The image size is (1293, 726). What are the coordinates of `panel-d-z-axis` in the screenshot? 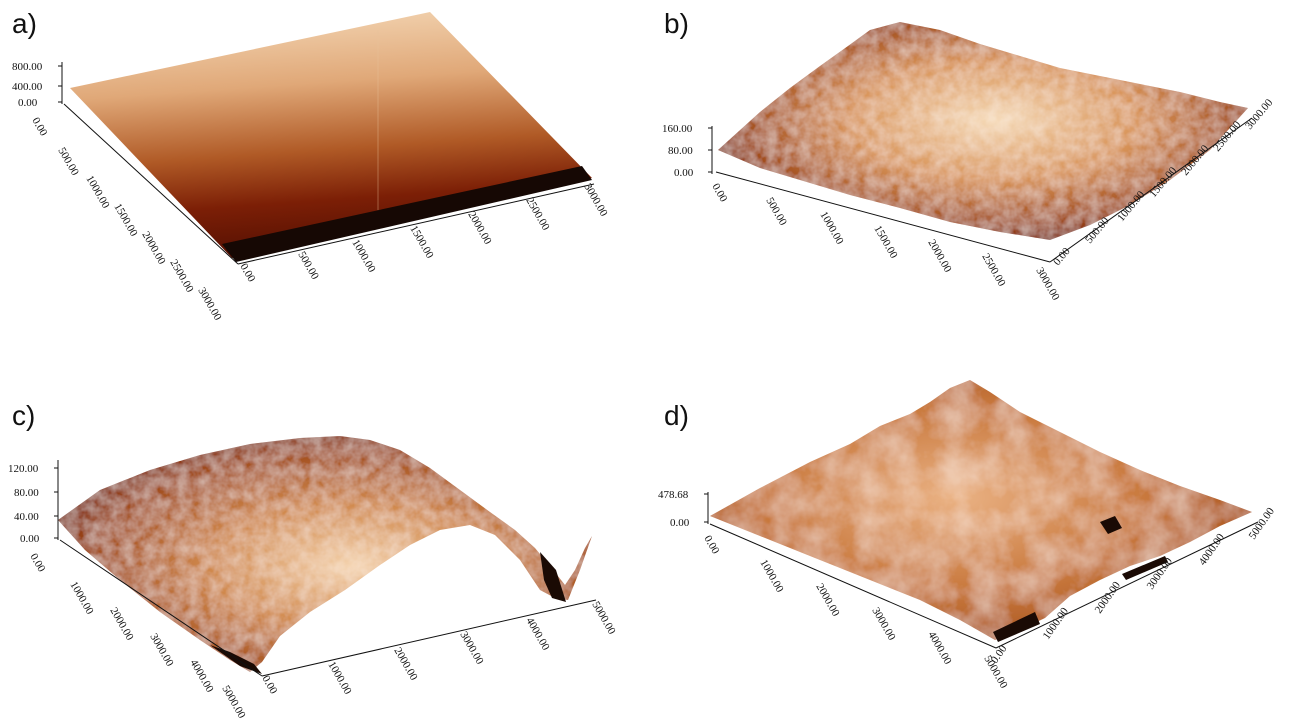 It's located at (706, 508).